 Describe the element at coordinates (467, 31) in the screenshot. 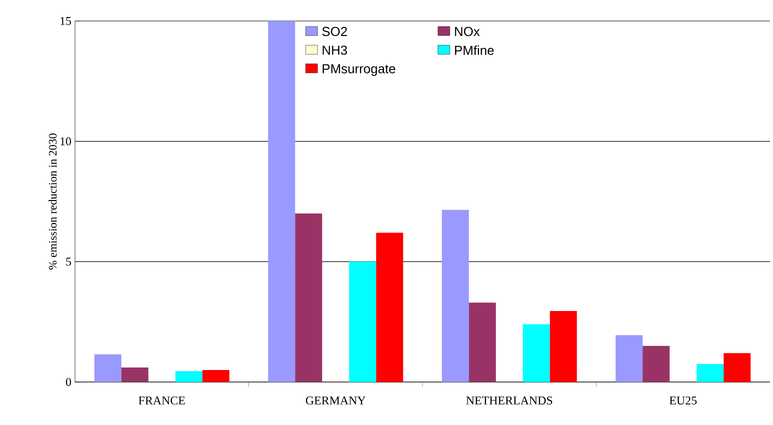

I see `legend-label: NOx` at that location.